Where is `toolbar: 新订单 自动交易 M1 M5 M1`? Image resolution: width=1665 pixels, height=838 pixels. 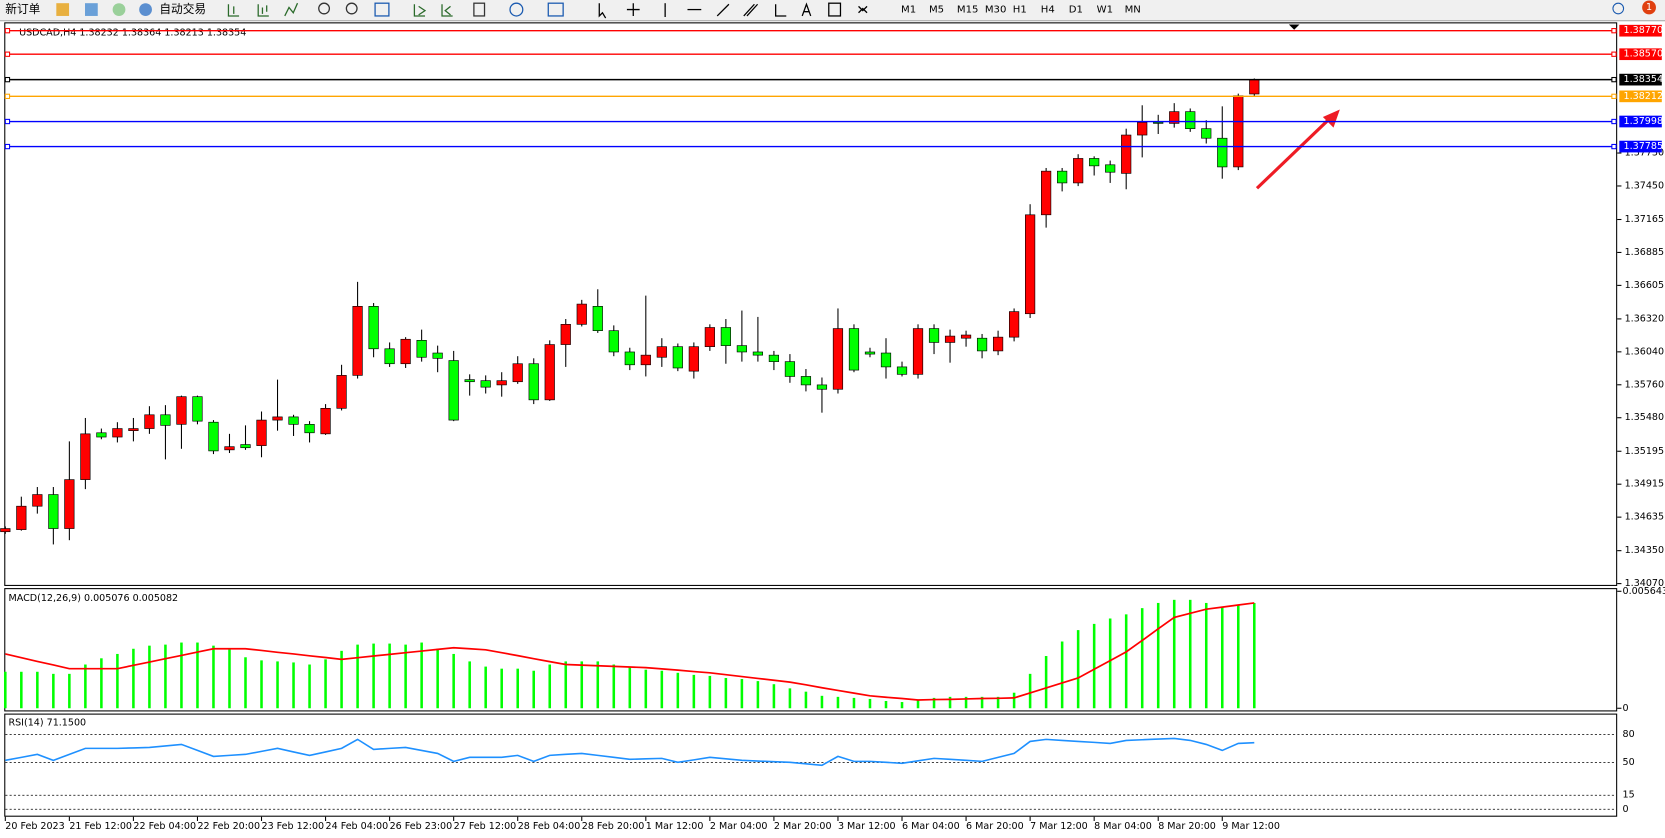
toolbar: 新订单 自动交易 M1 M5 M1 is located at coordinates (832, 11).